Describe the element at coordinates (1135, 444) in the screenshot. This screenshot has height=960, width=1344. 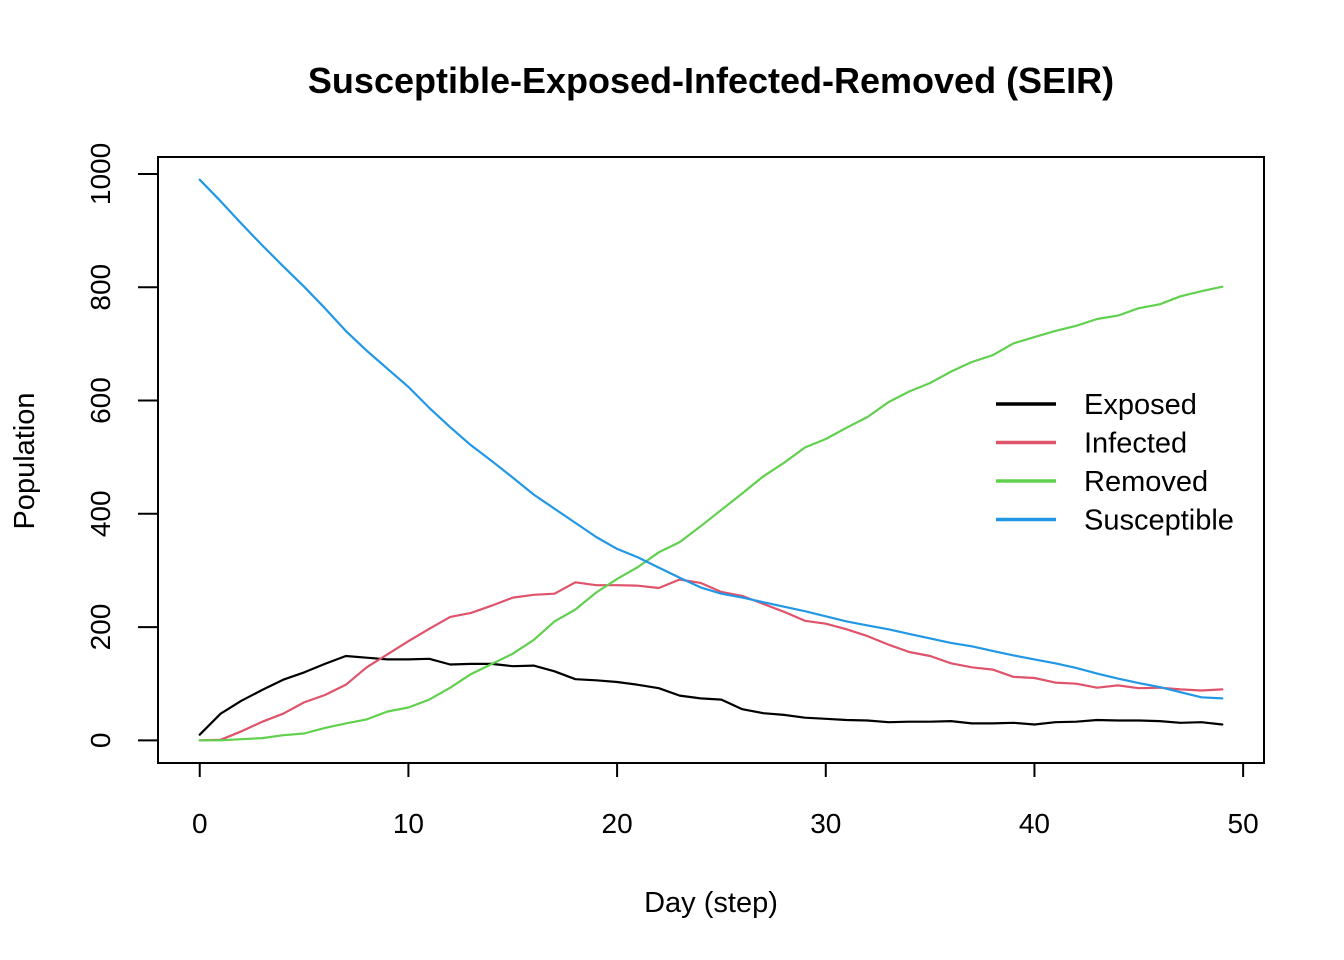
I see `legend-label: Infected` at that location.